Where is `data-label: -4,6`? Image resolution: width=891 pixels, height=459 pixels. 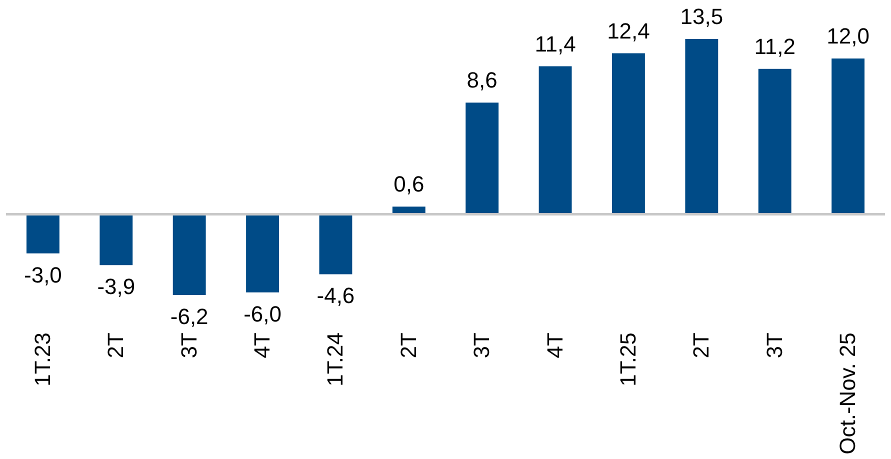 data-label: -4,6 is located at coordinates (335, 295).